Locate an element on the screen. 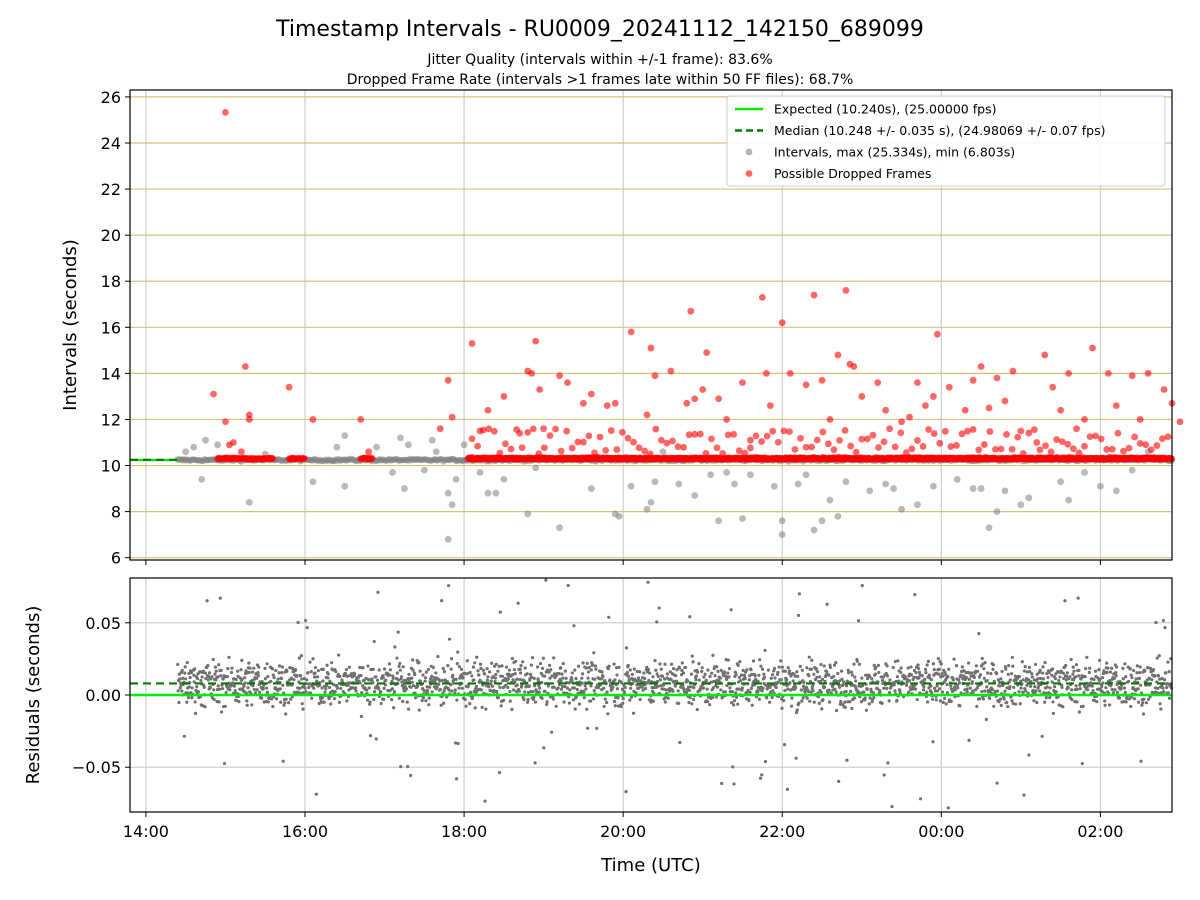 Image resolution: width=1200 pixels, height=900 pixels. intervals-y-tick-label: 20 is located at coordinates (111, 235).